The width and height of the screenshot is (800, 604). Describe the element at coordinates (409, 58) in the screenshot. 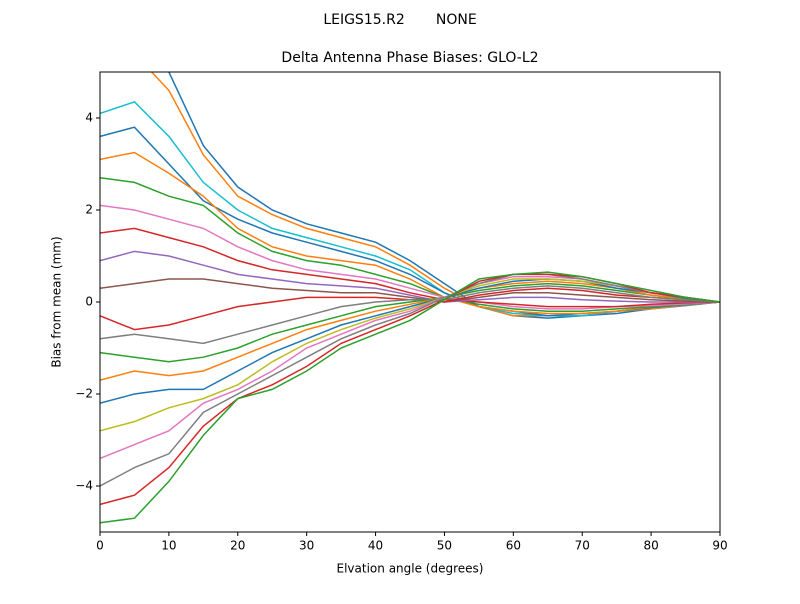

I see `chart-title: Delta Antenna Phase Biases: GLO-L2` at that location.